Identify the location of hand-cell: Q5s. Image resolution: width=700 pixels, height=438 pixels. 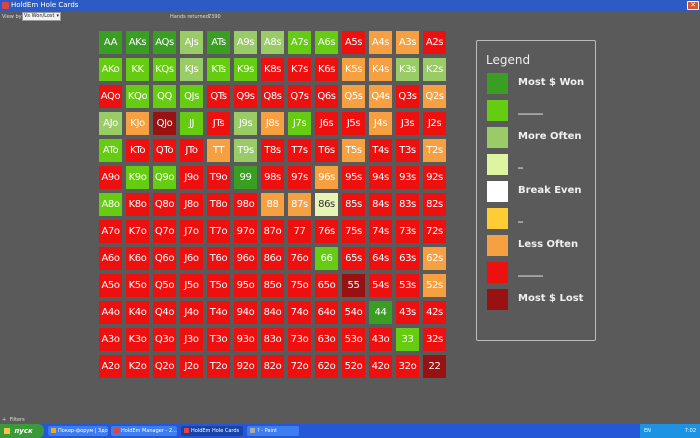
(353, 96).